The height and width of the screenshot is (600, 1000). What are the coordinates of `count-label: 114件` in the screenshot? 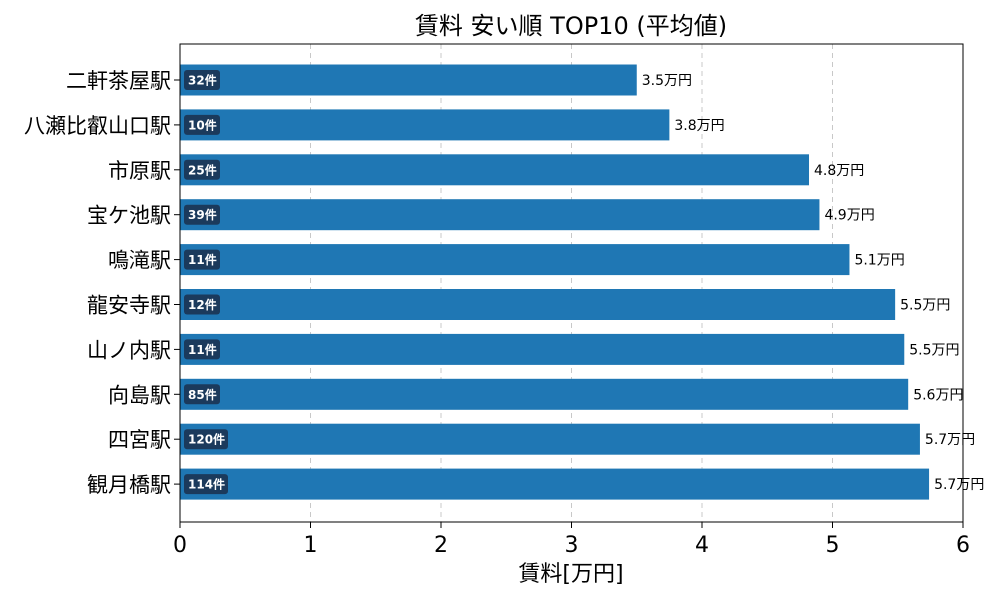 It's located at (206, 484).